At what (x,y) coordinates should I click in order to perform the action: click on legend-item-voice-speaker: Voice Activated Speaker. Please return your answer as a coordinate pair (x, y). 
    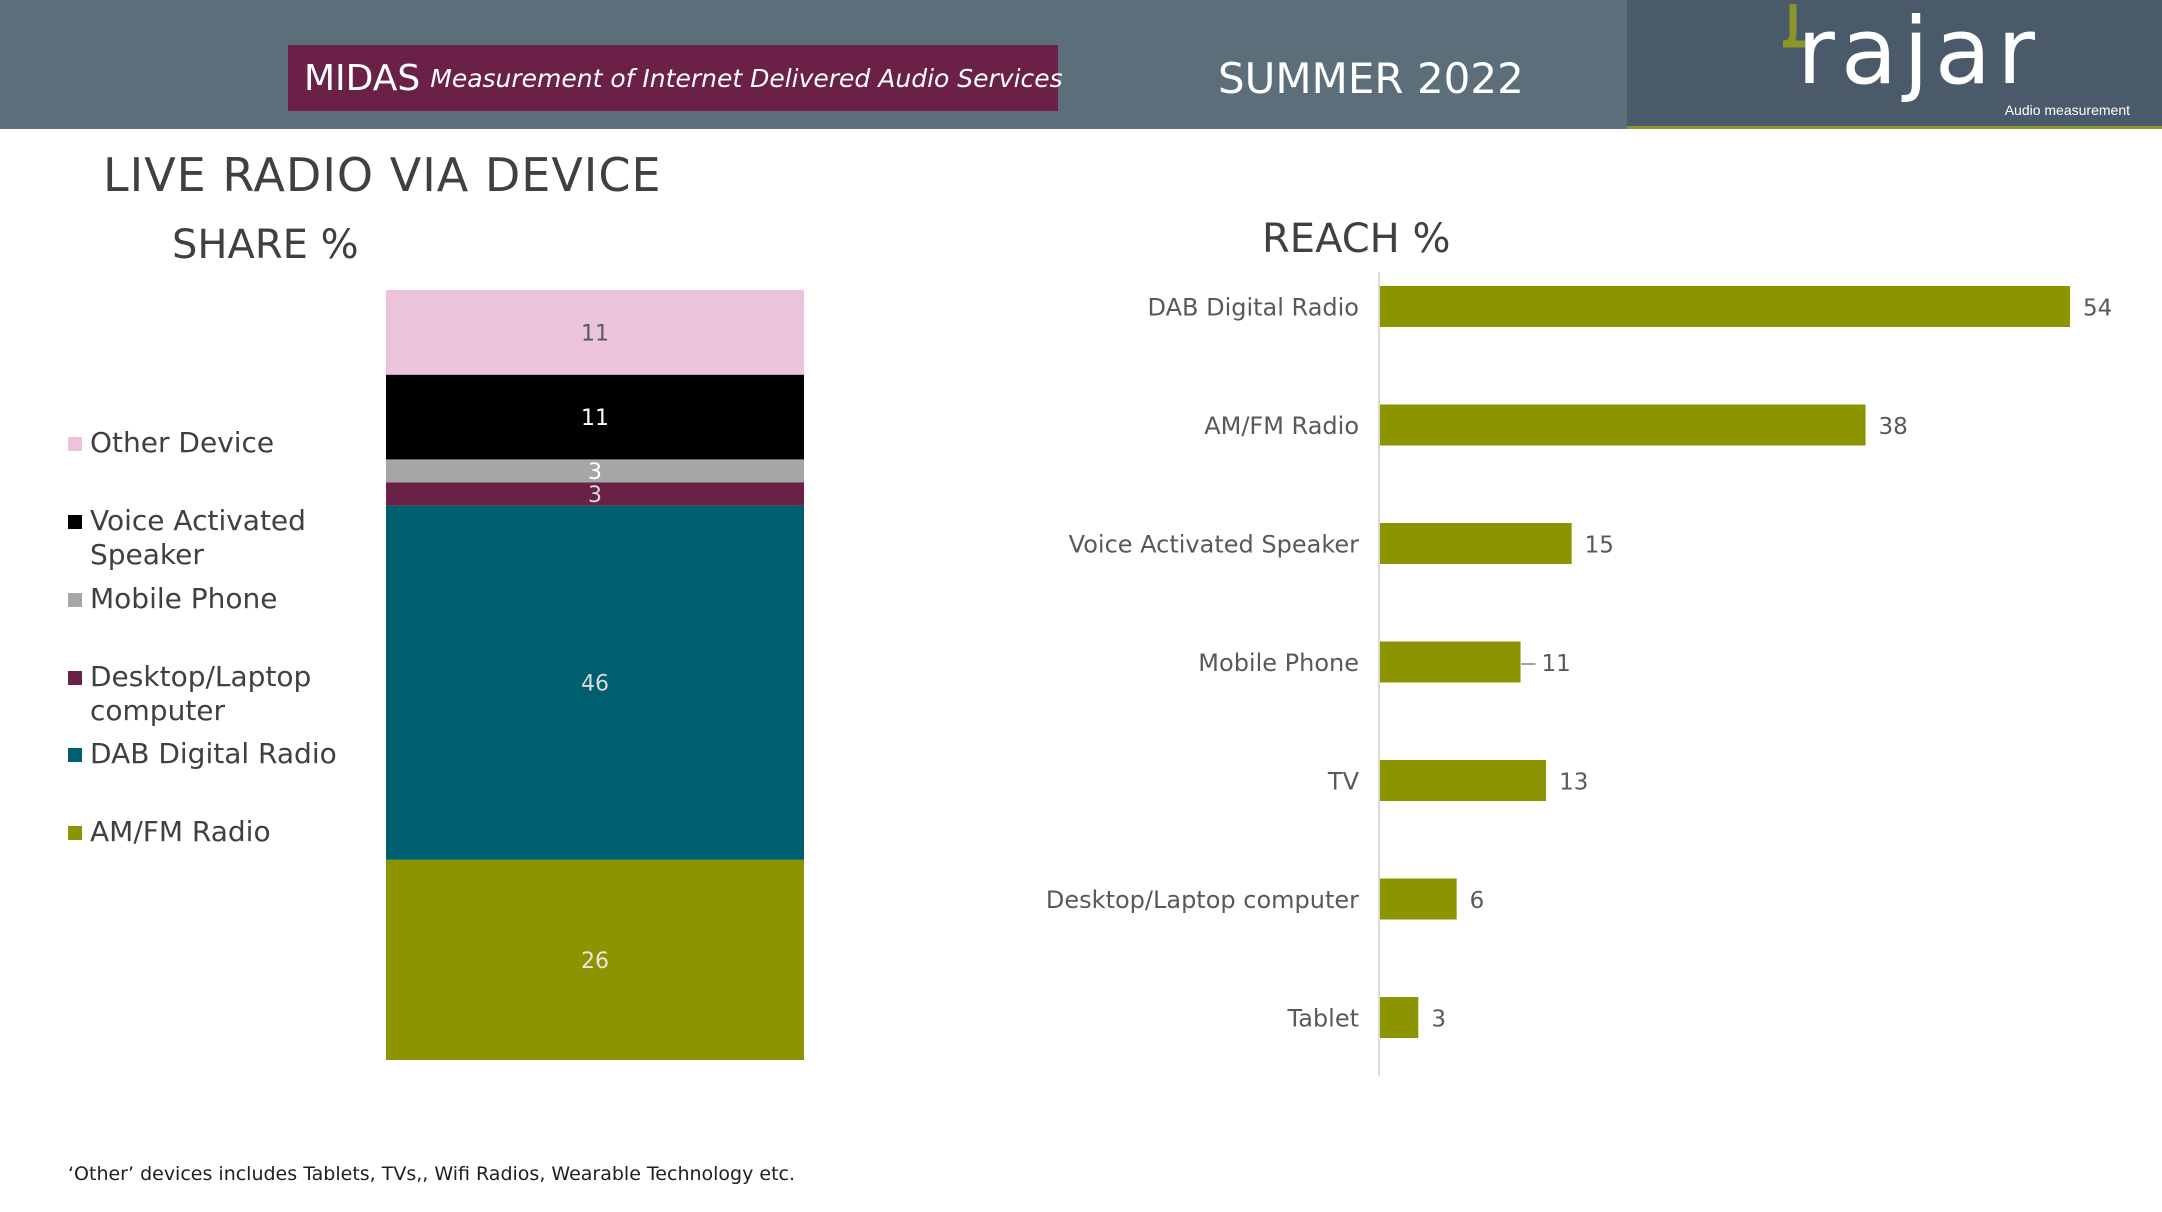
    Looking at the image, I should click on (187, 538).